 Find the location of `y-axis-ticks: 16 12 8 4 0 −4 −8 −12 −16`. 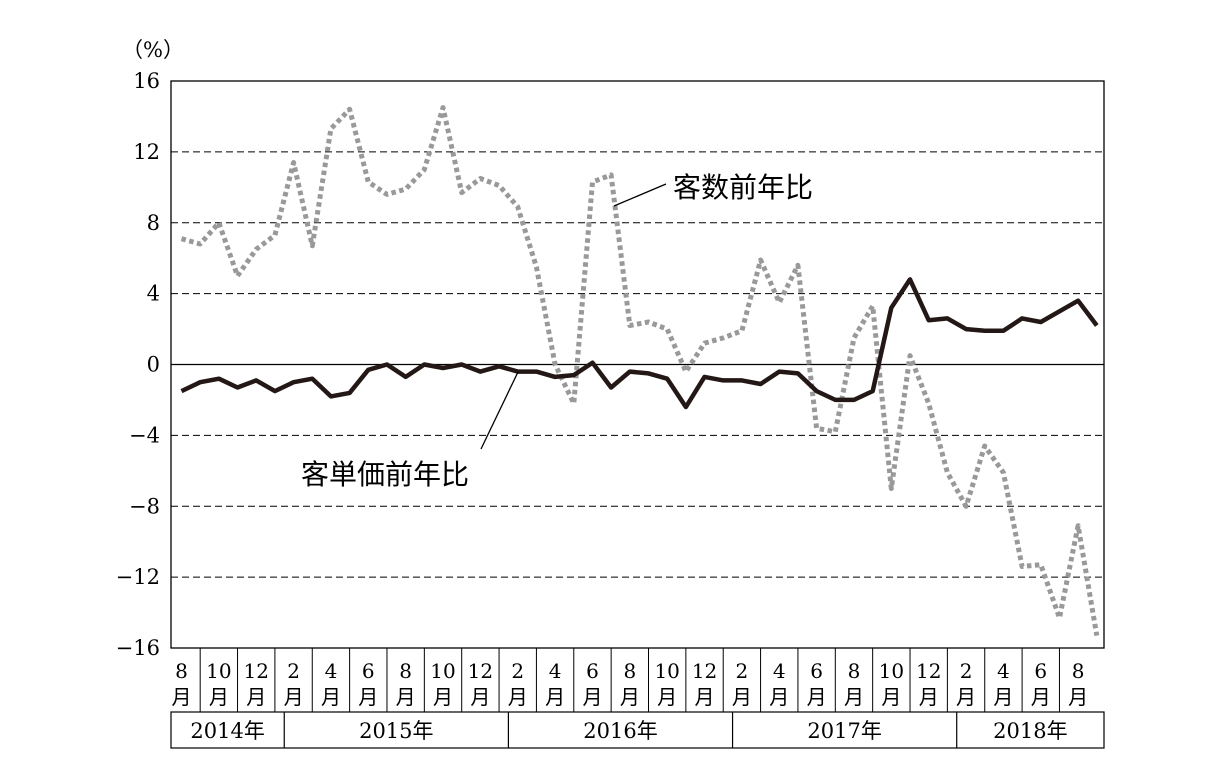

y-axis-ticks: 16 12 8 4 0 −4 −8 −12 −16 is located at coordinates (138, 364).